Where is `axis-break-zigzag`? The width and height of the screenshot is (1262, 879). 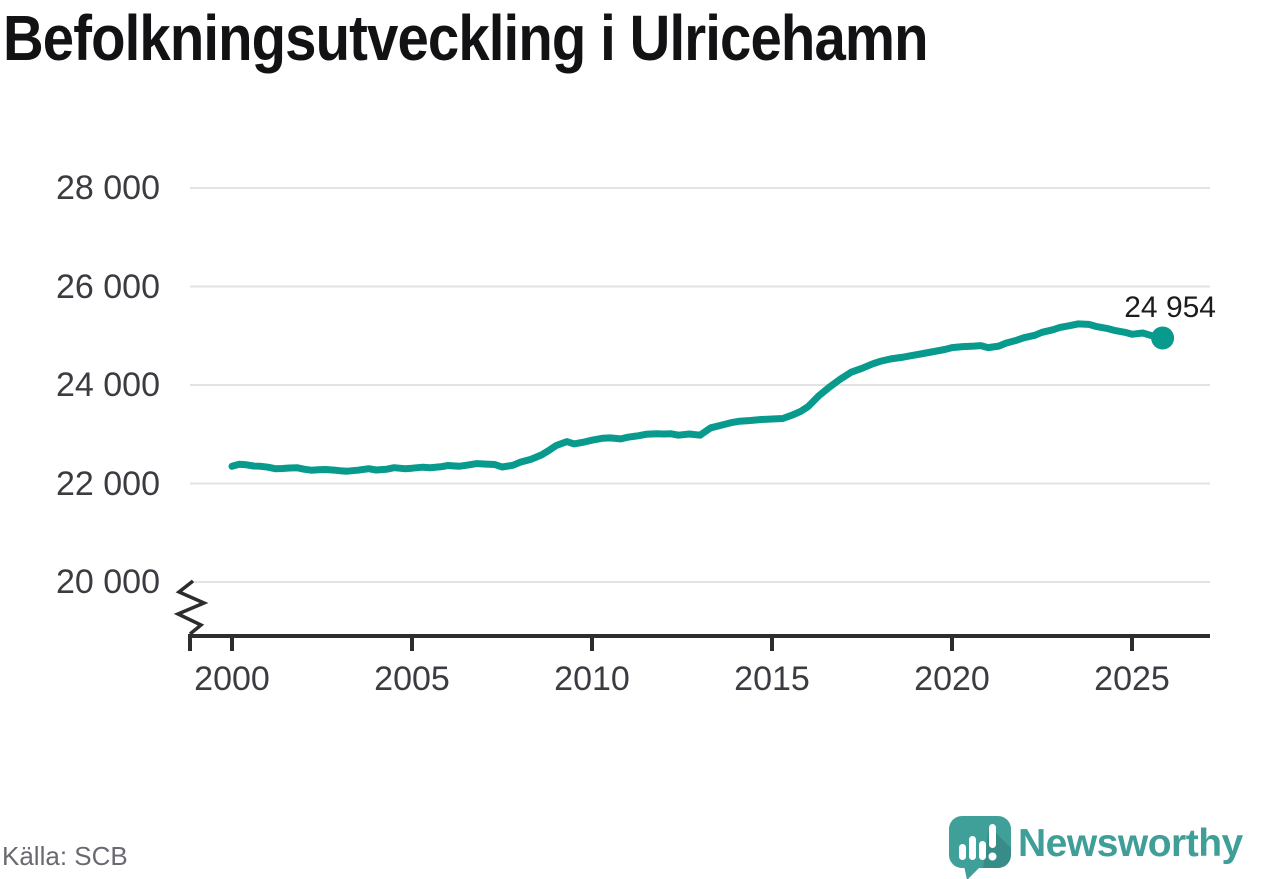 axis-break-zigzag is located at coordinates (191, 607).